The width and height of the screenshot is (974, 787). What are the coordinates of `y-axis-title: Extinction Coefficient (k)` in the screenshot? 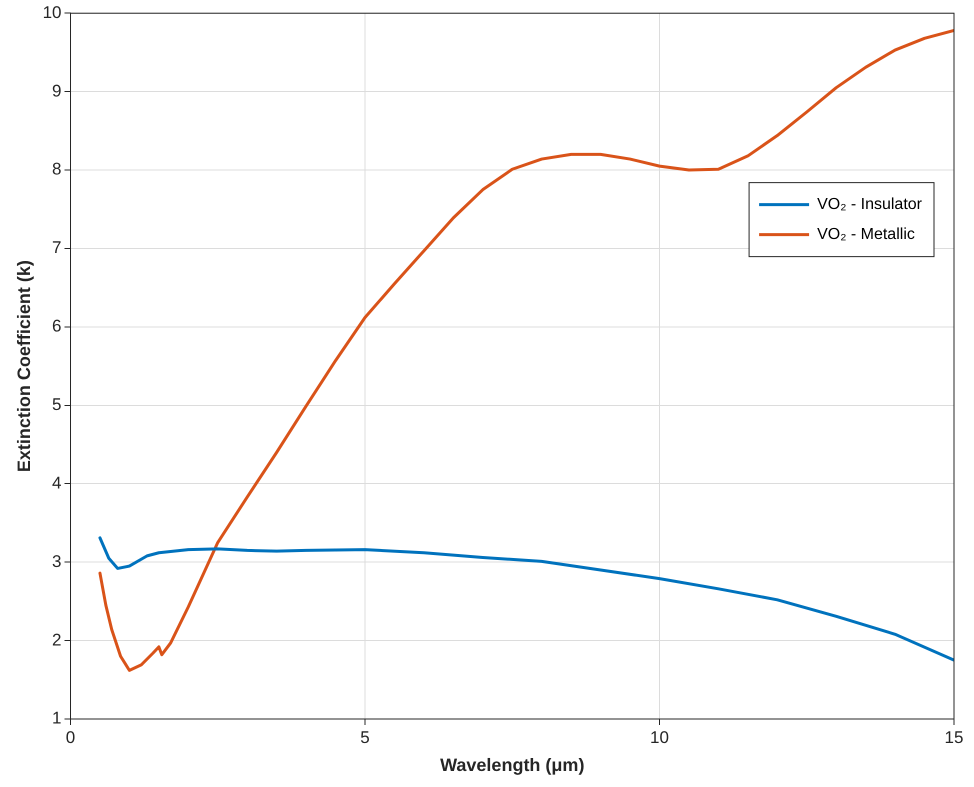 It's located at (24, 366).